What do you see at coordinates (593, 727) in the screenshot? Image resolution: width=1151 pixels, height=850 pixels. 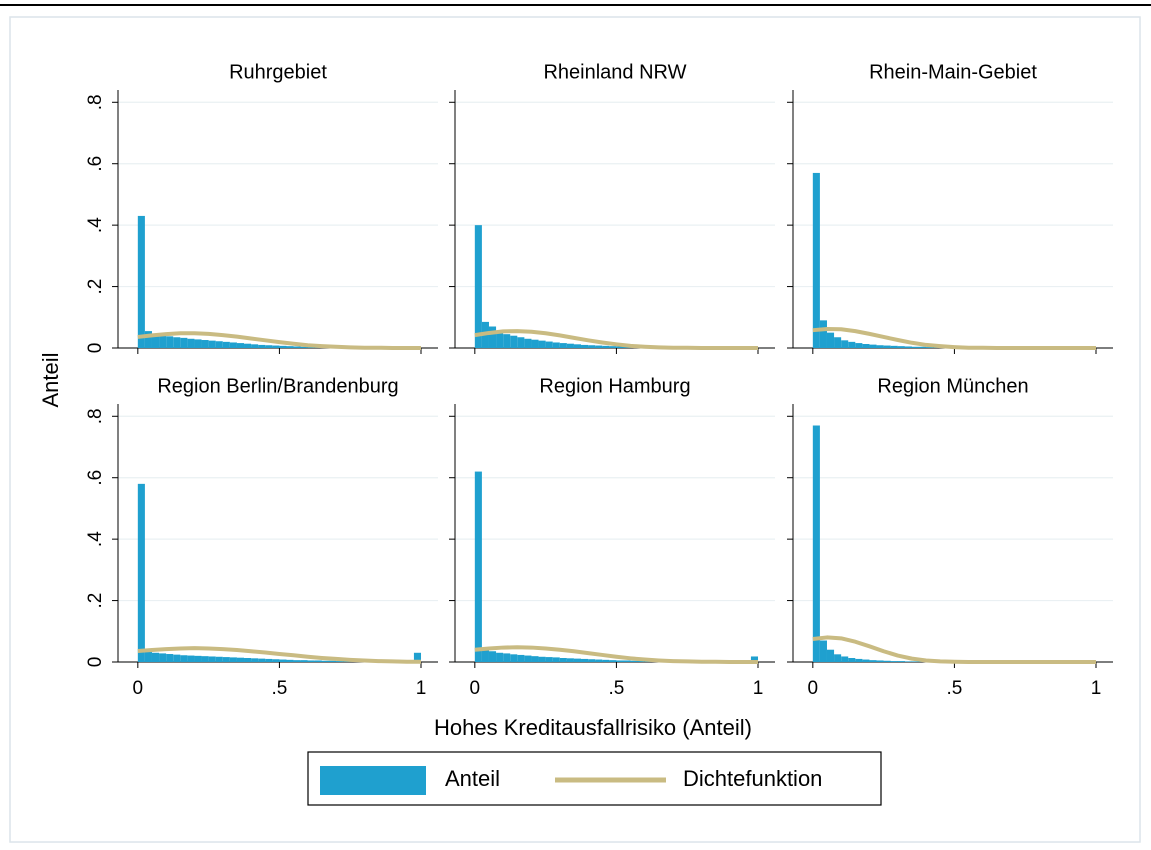 I see `x-axis-title: Hohes Kreditausfallrisiko (Anteil)` at bounding box center [593, 727].